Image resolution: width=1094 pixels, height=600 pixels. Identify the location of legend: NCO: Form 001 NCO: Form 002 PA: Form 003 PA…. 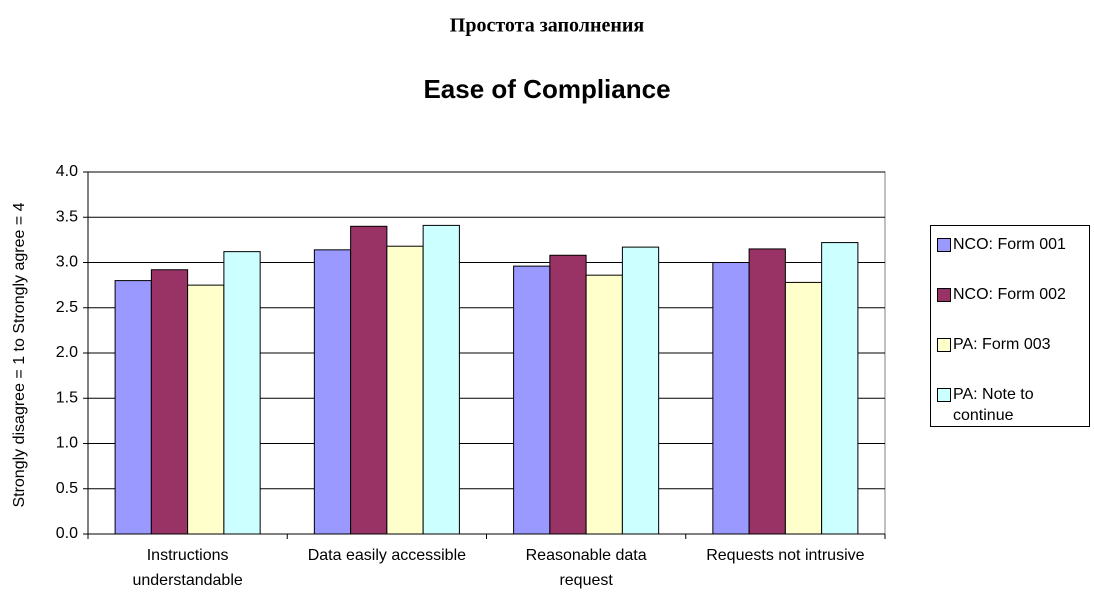
(1010, 326).